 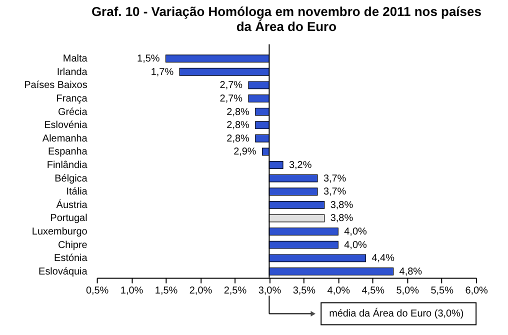 What do you see at coordinates (63, 272) in the screenshot?
I see `y-tick-label: Eslováquia` at bounding box center [63, 272].